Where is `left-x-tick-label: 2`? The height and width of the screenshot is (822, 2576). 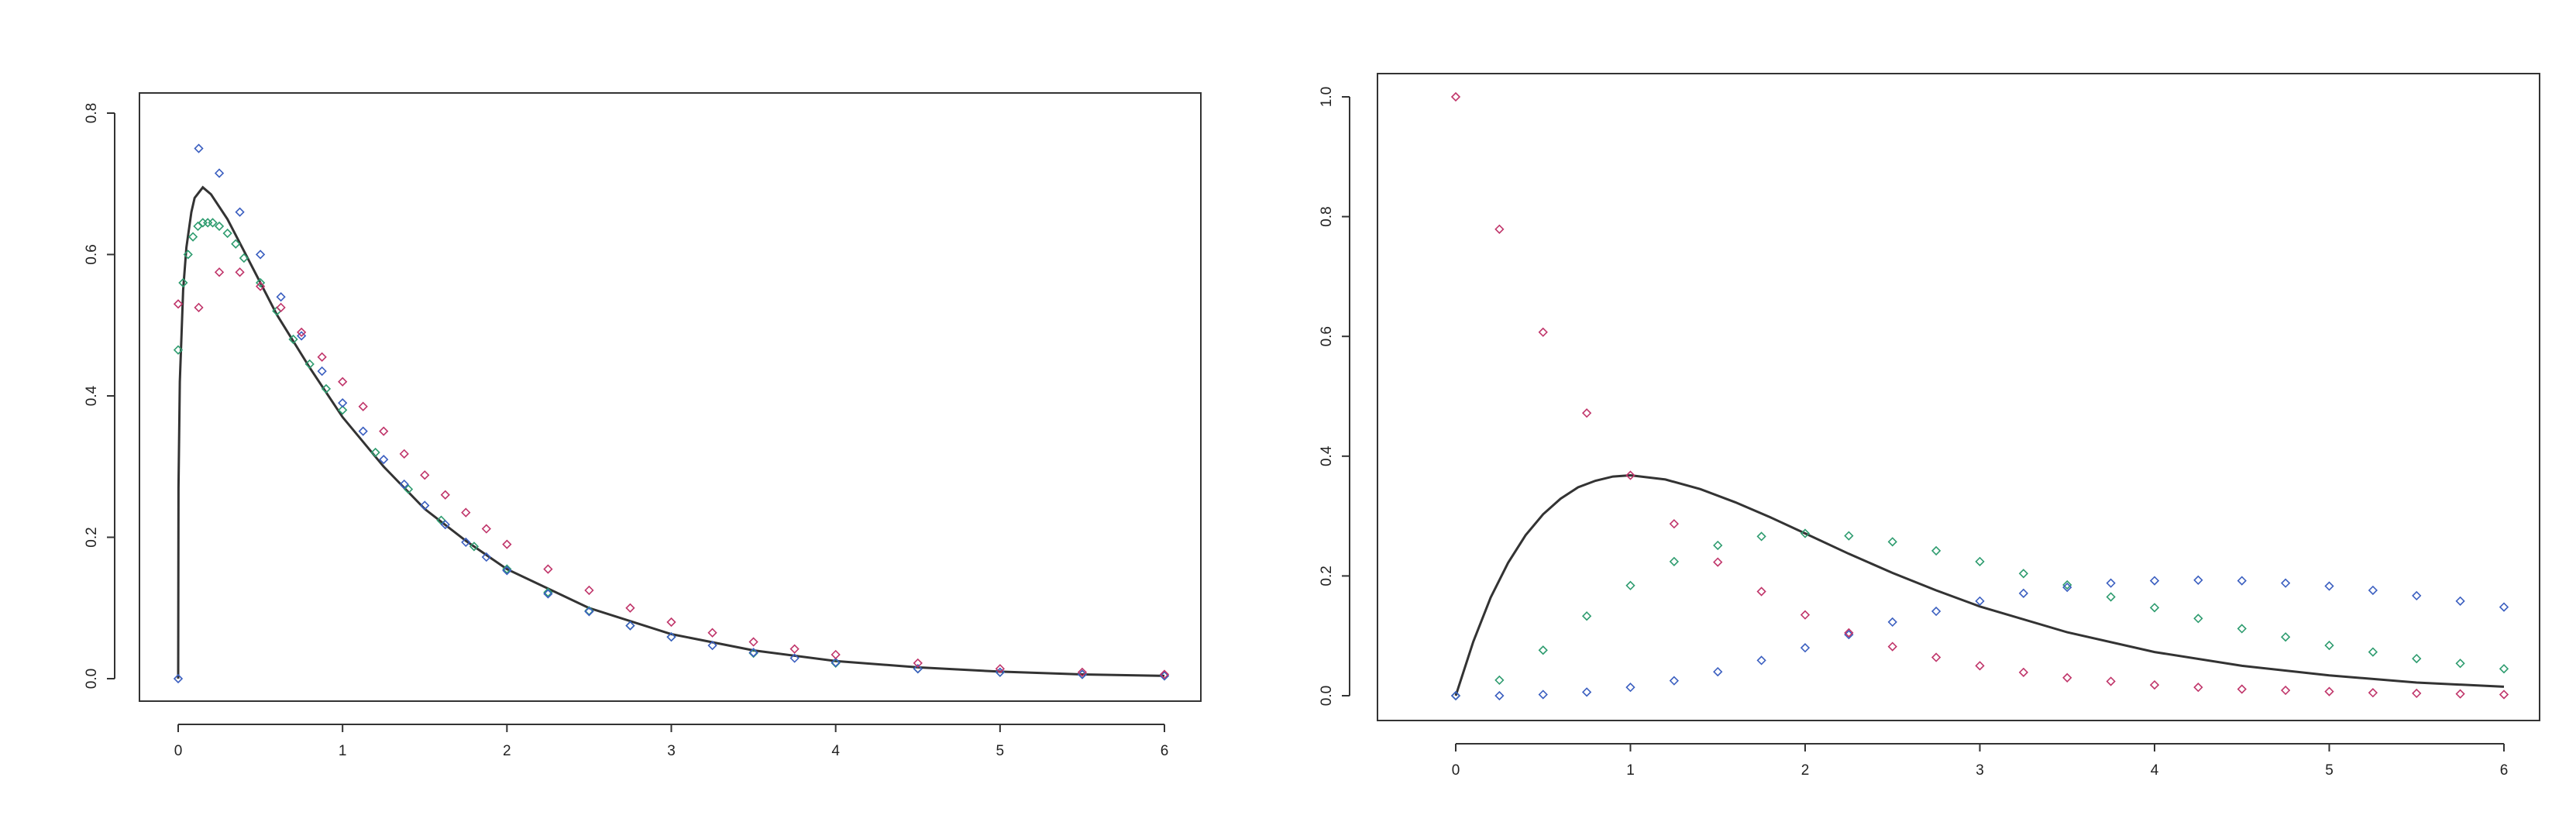 left-x-tick-label: 2 is located at coordinates (507, 751).